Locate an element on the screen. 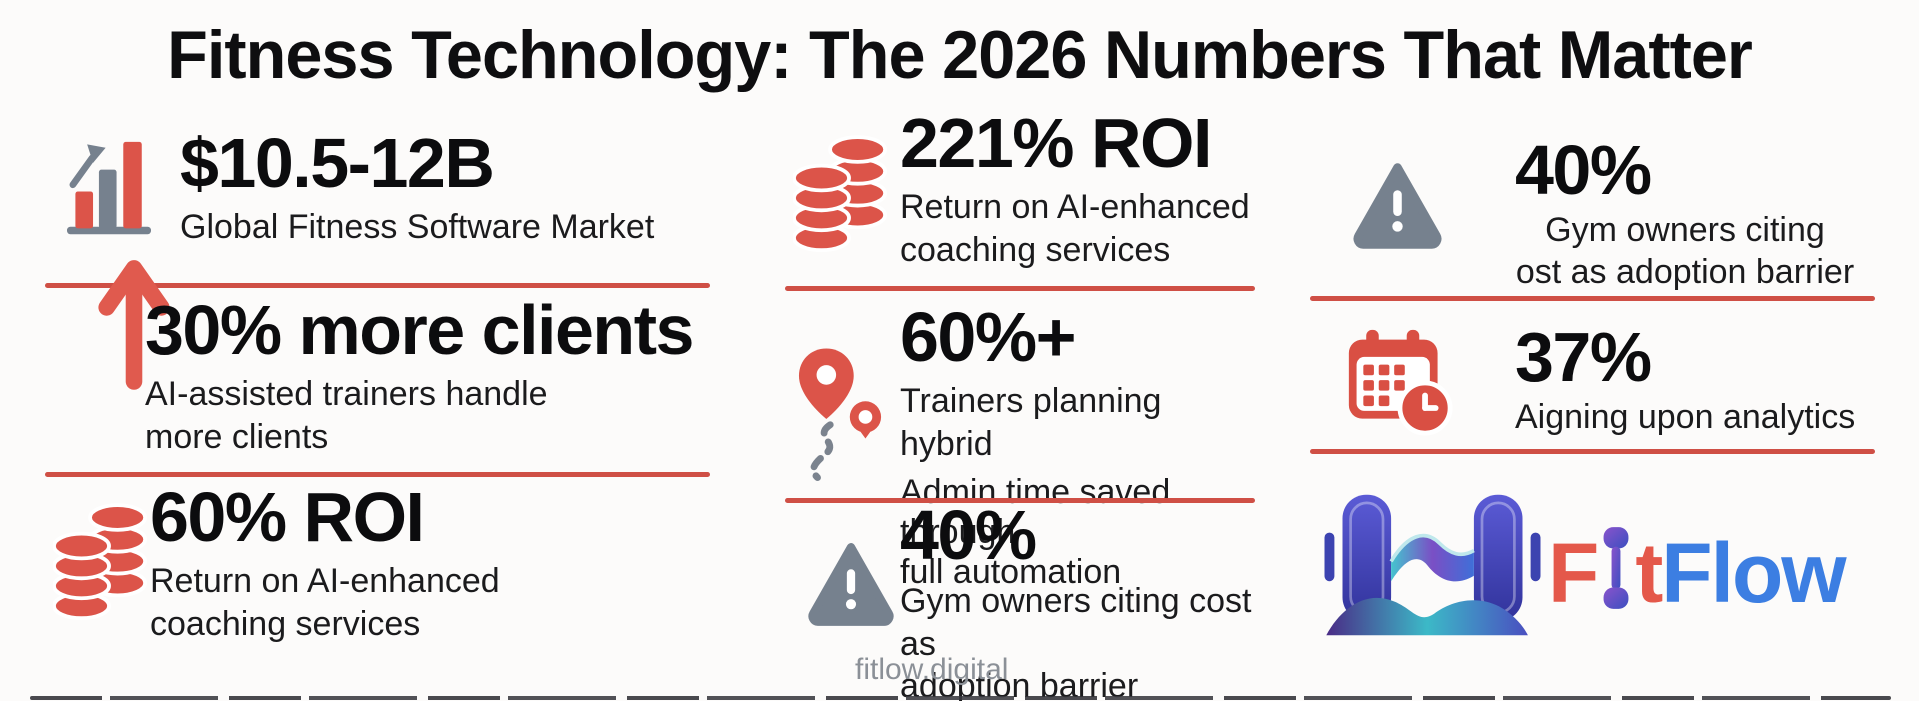 The width and height of the screenshot is (1919, 701). up-arrow-icon is located at coordinates (134, 323).